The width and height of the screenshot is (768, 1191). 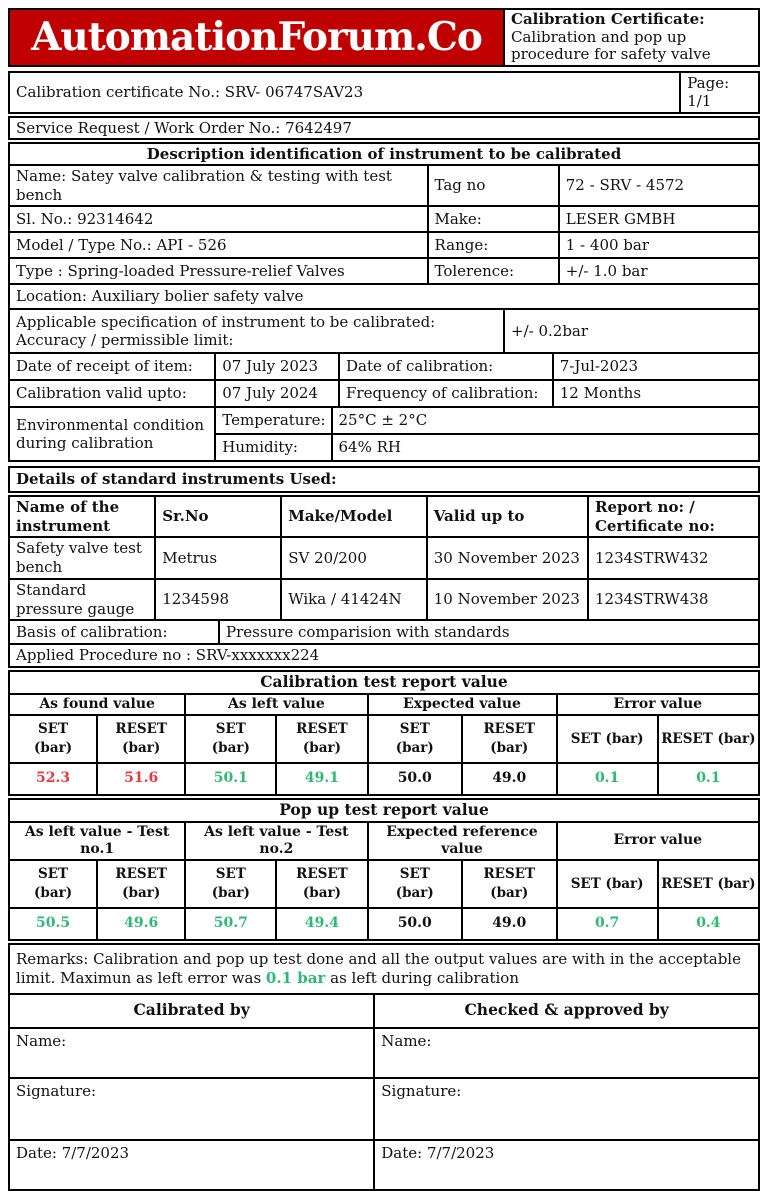 I want to click on signoff-header-row: Calibrated by Checked & approved by, so click(x=383, y=1010).